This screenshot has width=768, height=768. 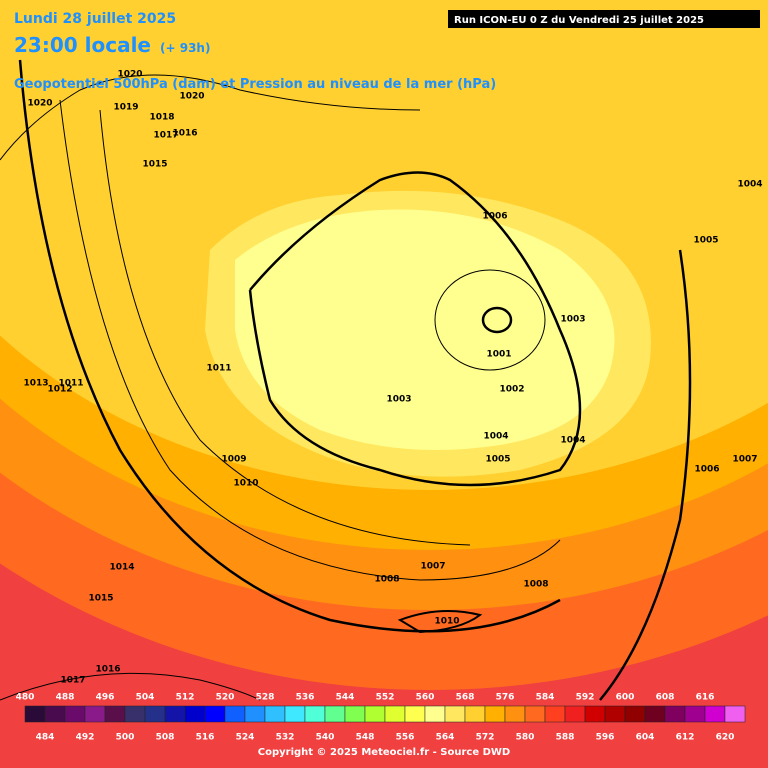 I want to click on scale-label: 536, so click(x=305, y=698).